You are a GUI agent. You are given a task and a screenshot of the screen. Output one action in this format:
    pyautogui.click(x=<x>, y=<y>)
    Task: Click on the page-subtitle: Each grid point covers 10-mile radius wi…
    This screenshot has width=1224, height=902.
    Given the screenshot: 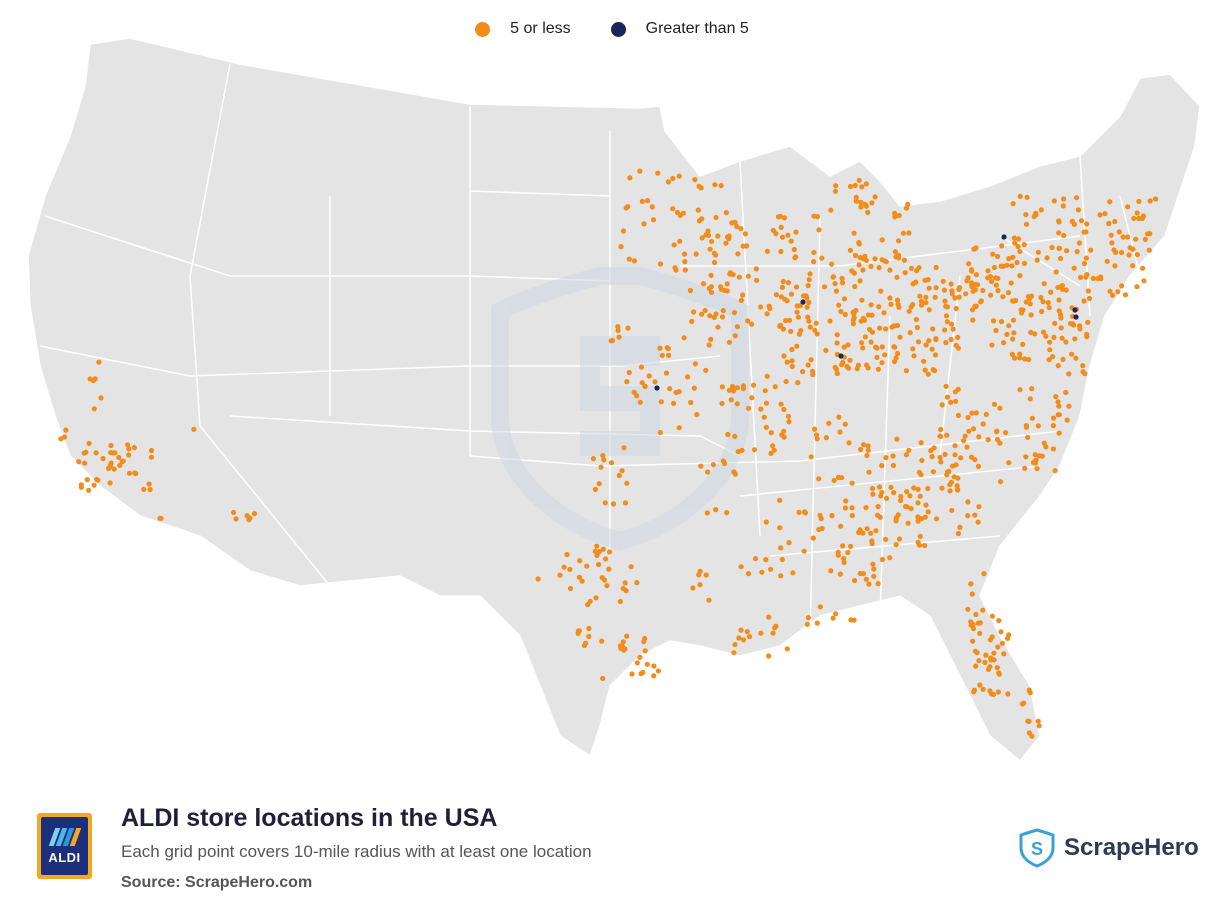 What is the action you would take?
    pyautogui.click(x=356, y=851)
    